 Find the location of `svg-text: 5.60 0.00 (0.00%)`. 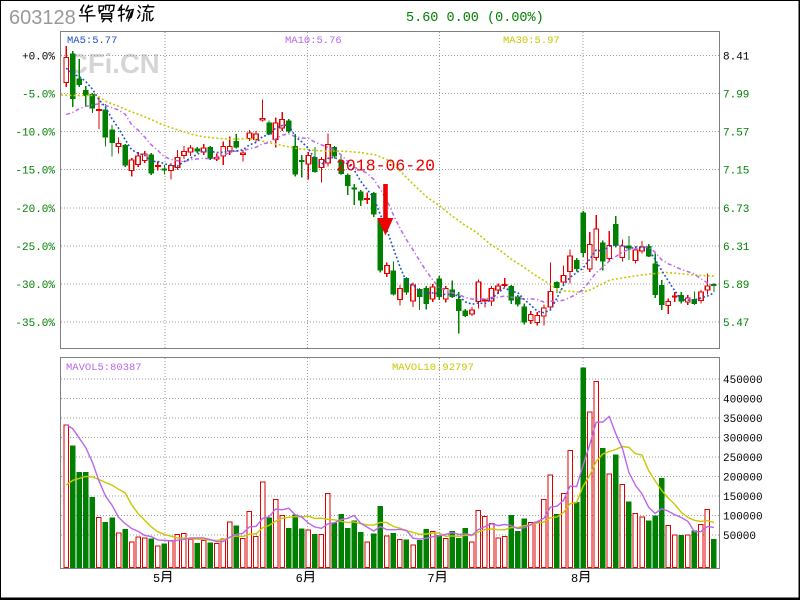

svg-text: 5.60 0.00 (0.00%) is located at coordinates (475, 18).